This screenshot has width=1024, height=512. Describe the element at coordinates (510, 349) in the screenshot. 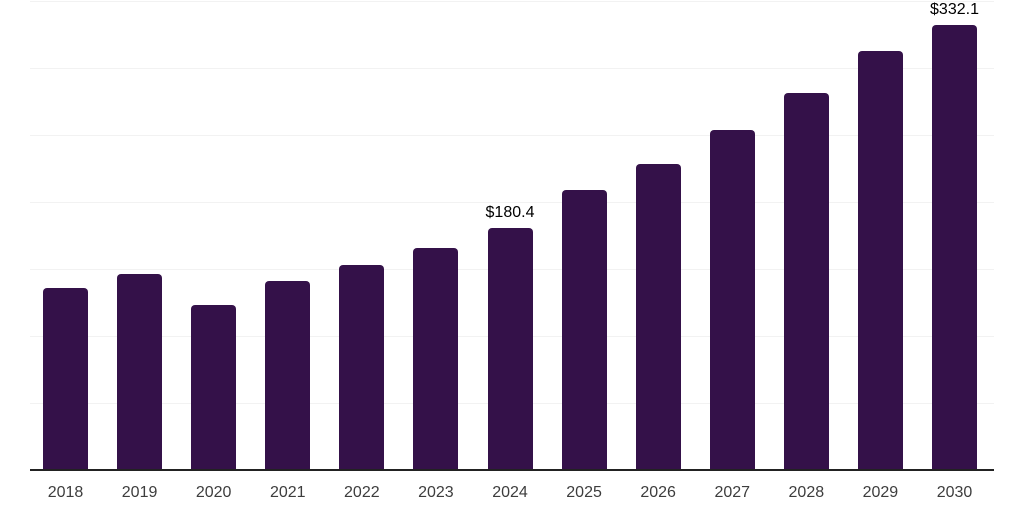

I see `bar-2024` at that location.